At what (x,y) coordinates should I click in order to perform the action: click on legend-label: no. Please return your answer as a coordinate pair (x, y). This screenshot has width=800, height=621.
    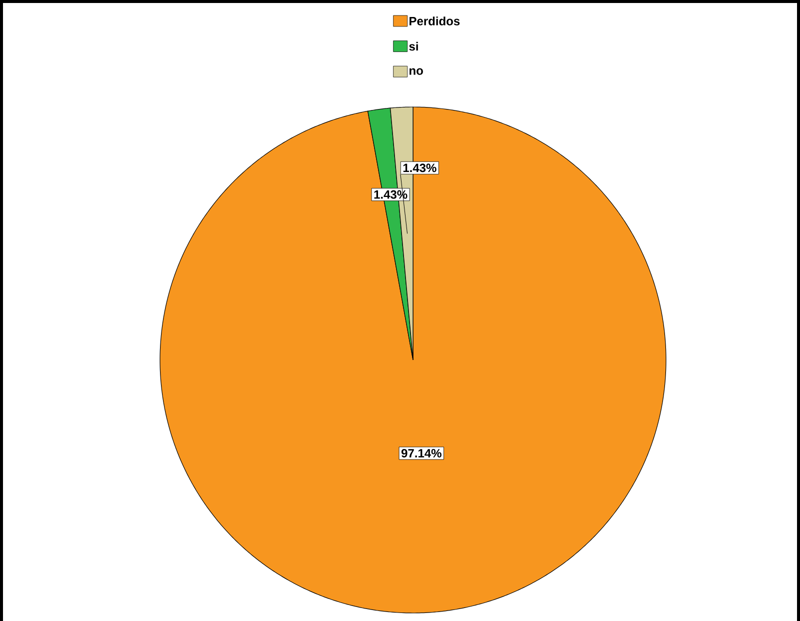
    Looking at the image, I should click on (416, 71).